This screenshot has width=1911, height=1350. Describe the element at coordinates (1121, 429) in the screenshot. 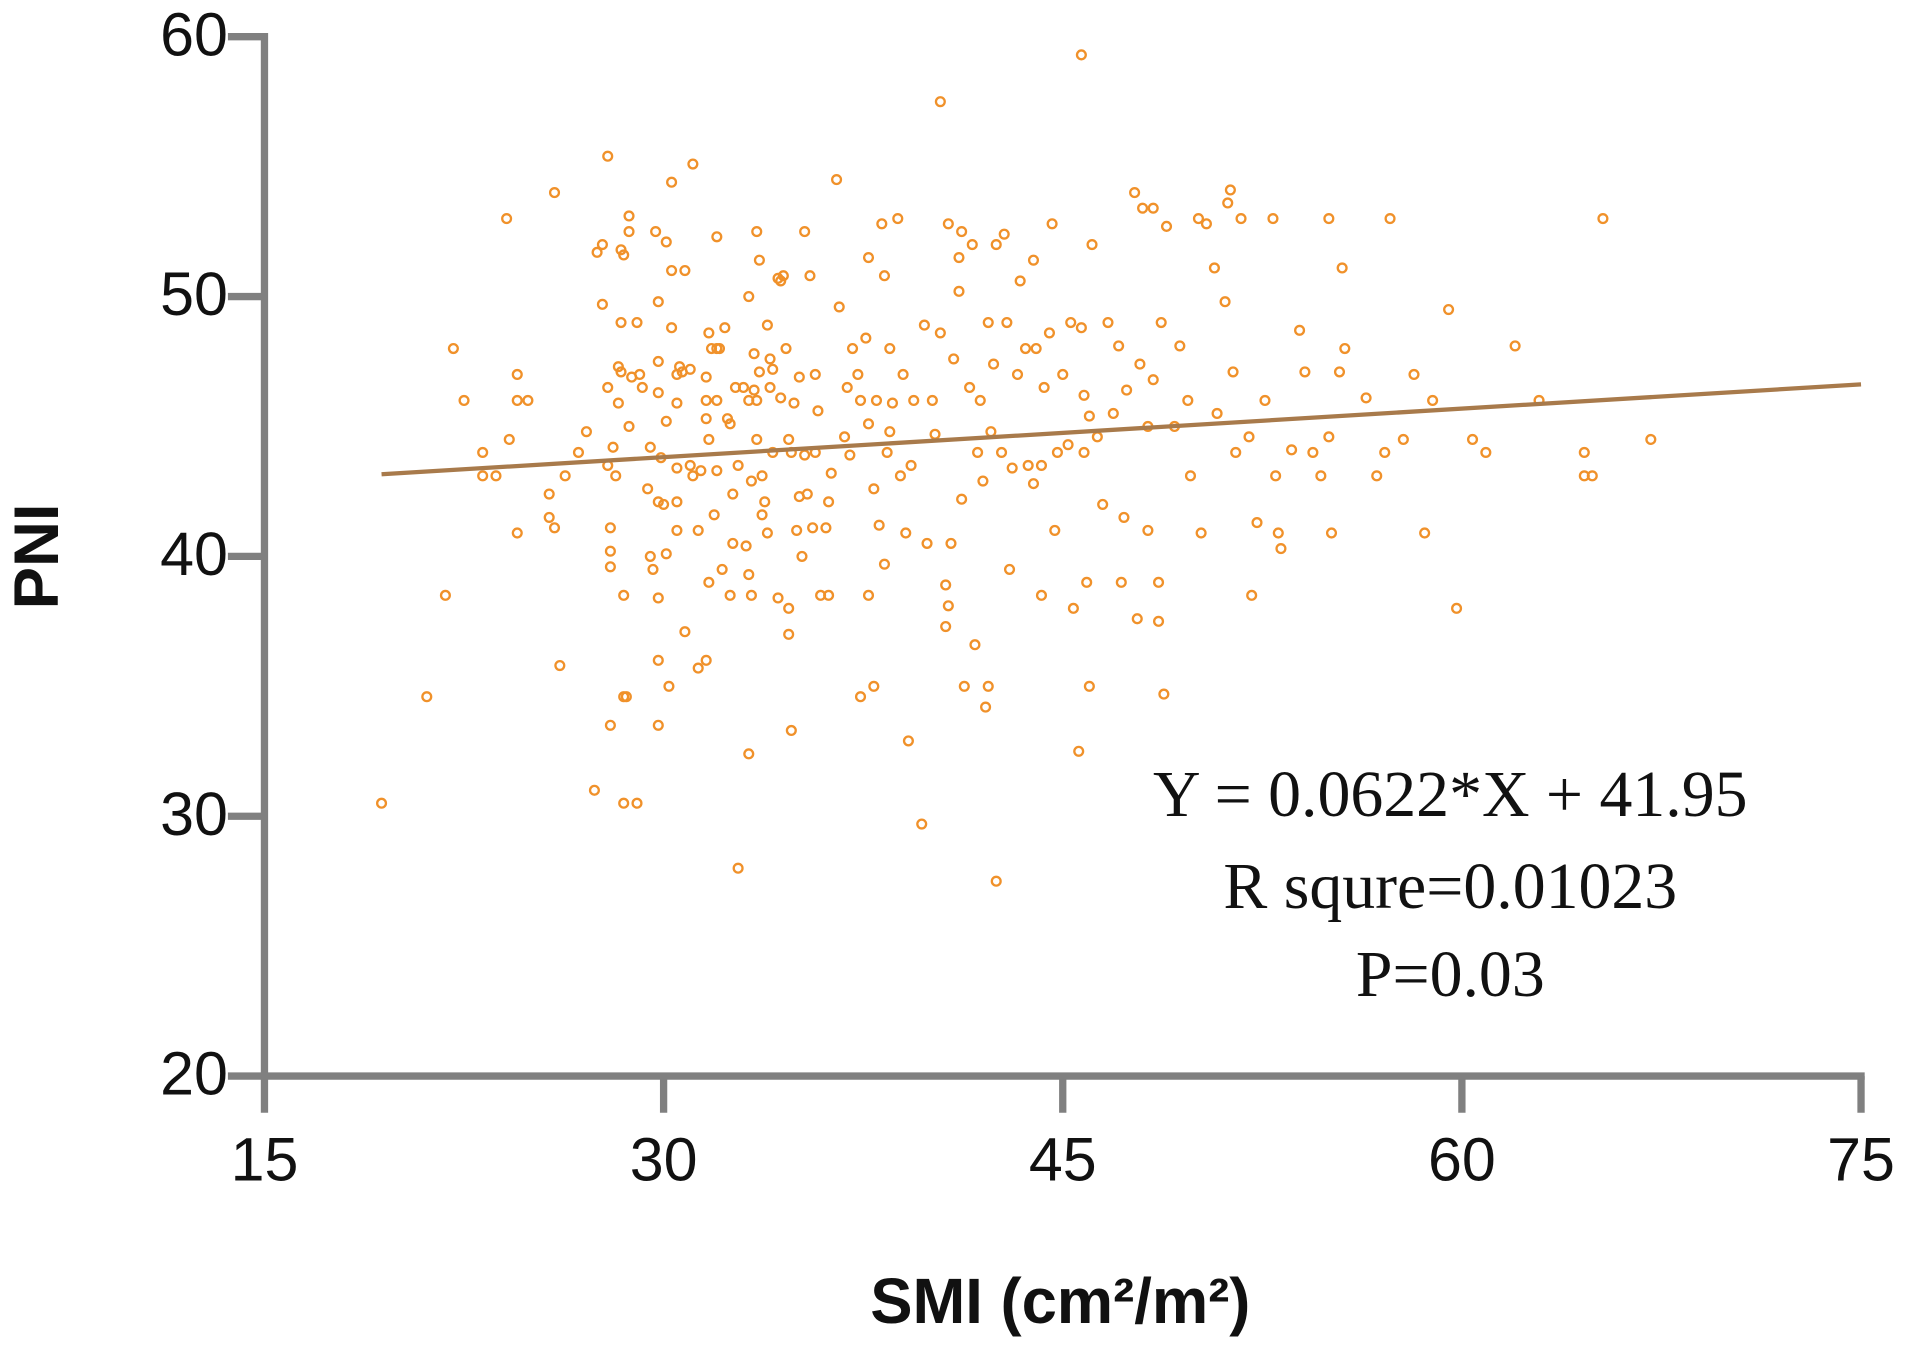

I see `fit-line` at that location.